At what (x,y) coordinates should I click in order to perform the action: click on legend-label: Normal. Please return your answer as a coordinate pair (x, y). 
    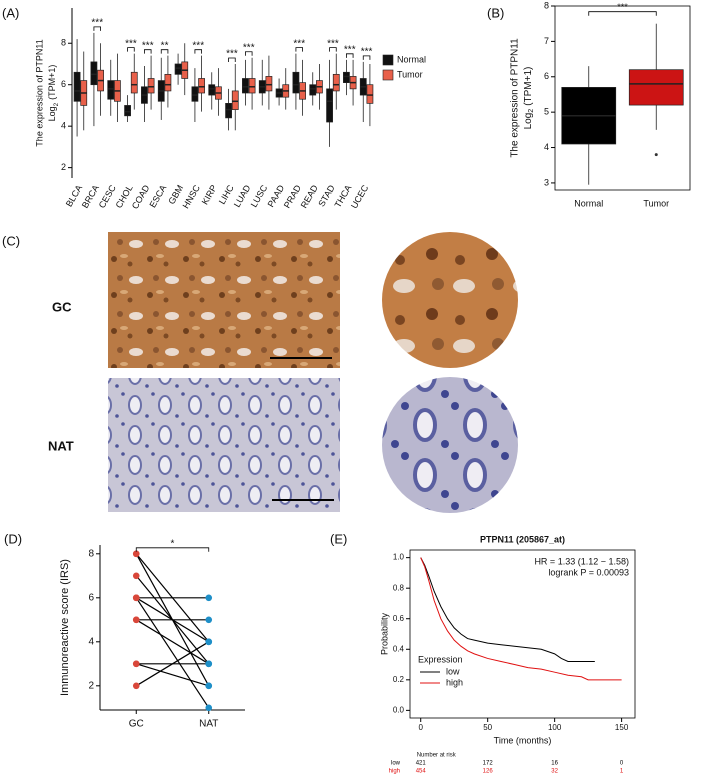
    Looking at the image, I should click on (411, 59).